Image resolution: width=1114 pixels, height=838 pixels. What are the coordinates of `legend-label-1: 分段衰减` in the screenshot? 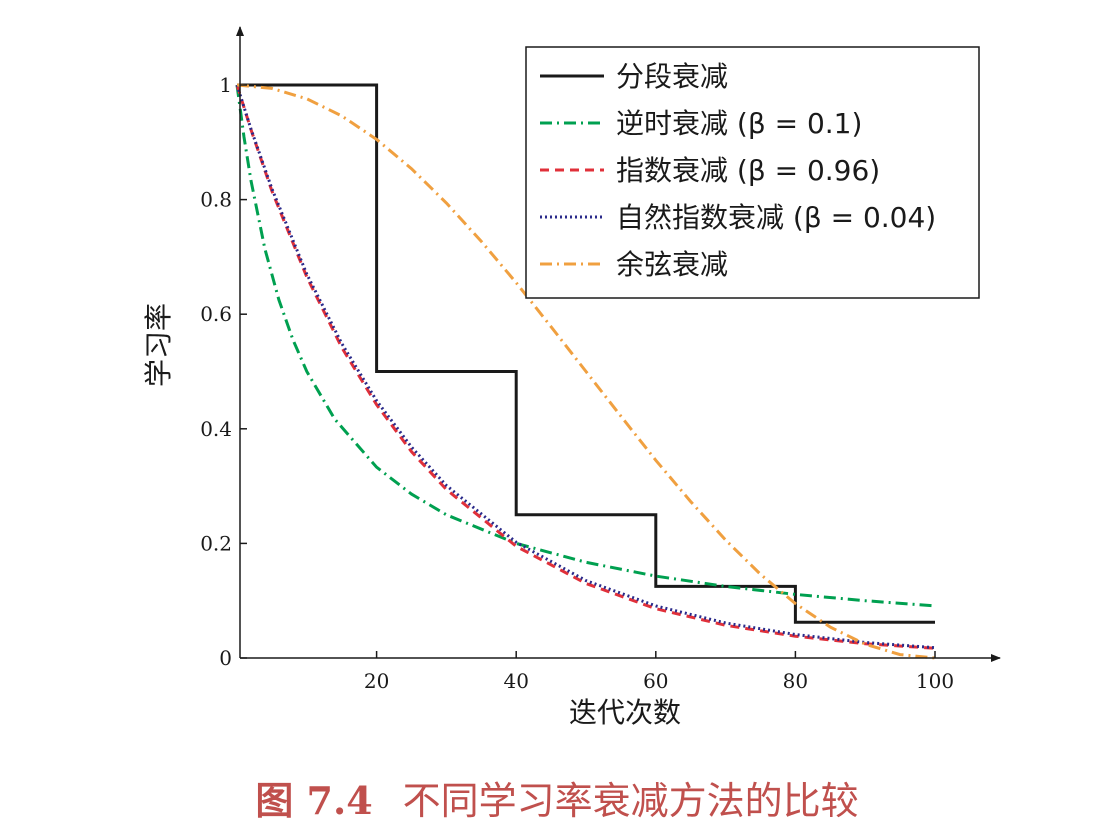 It's located at (672, 76).